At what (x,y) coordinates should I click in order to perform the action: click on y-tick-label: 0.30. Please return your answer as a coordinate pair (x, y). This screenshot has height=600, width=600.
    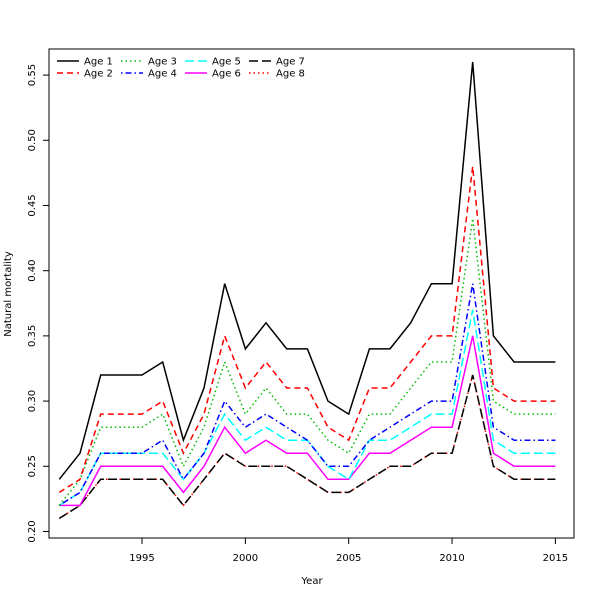
    Looking at the image, I should click on (32, 401).